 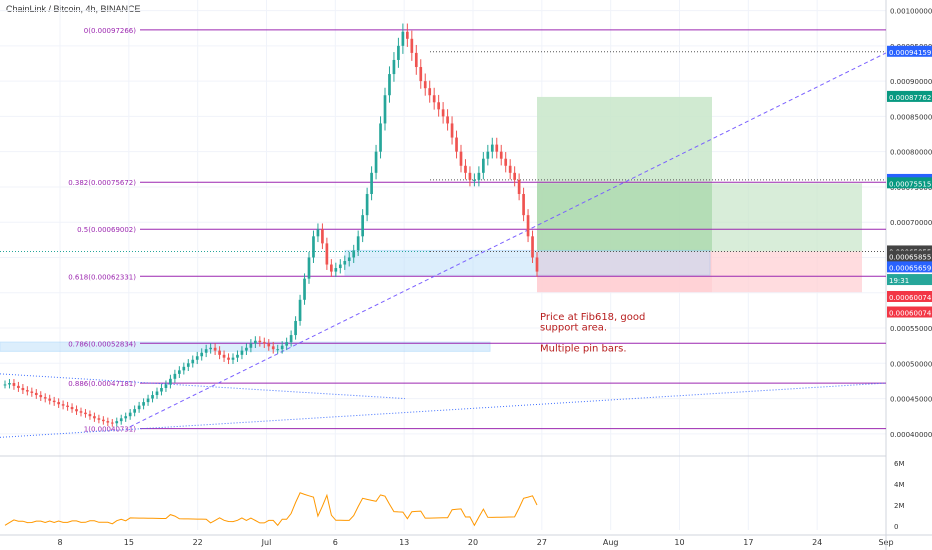 What do you see at coordinates (404, 542) in the screenshot?
I see `x-tick-label: 13` at bounding box center [404, 542].